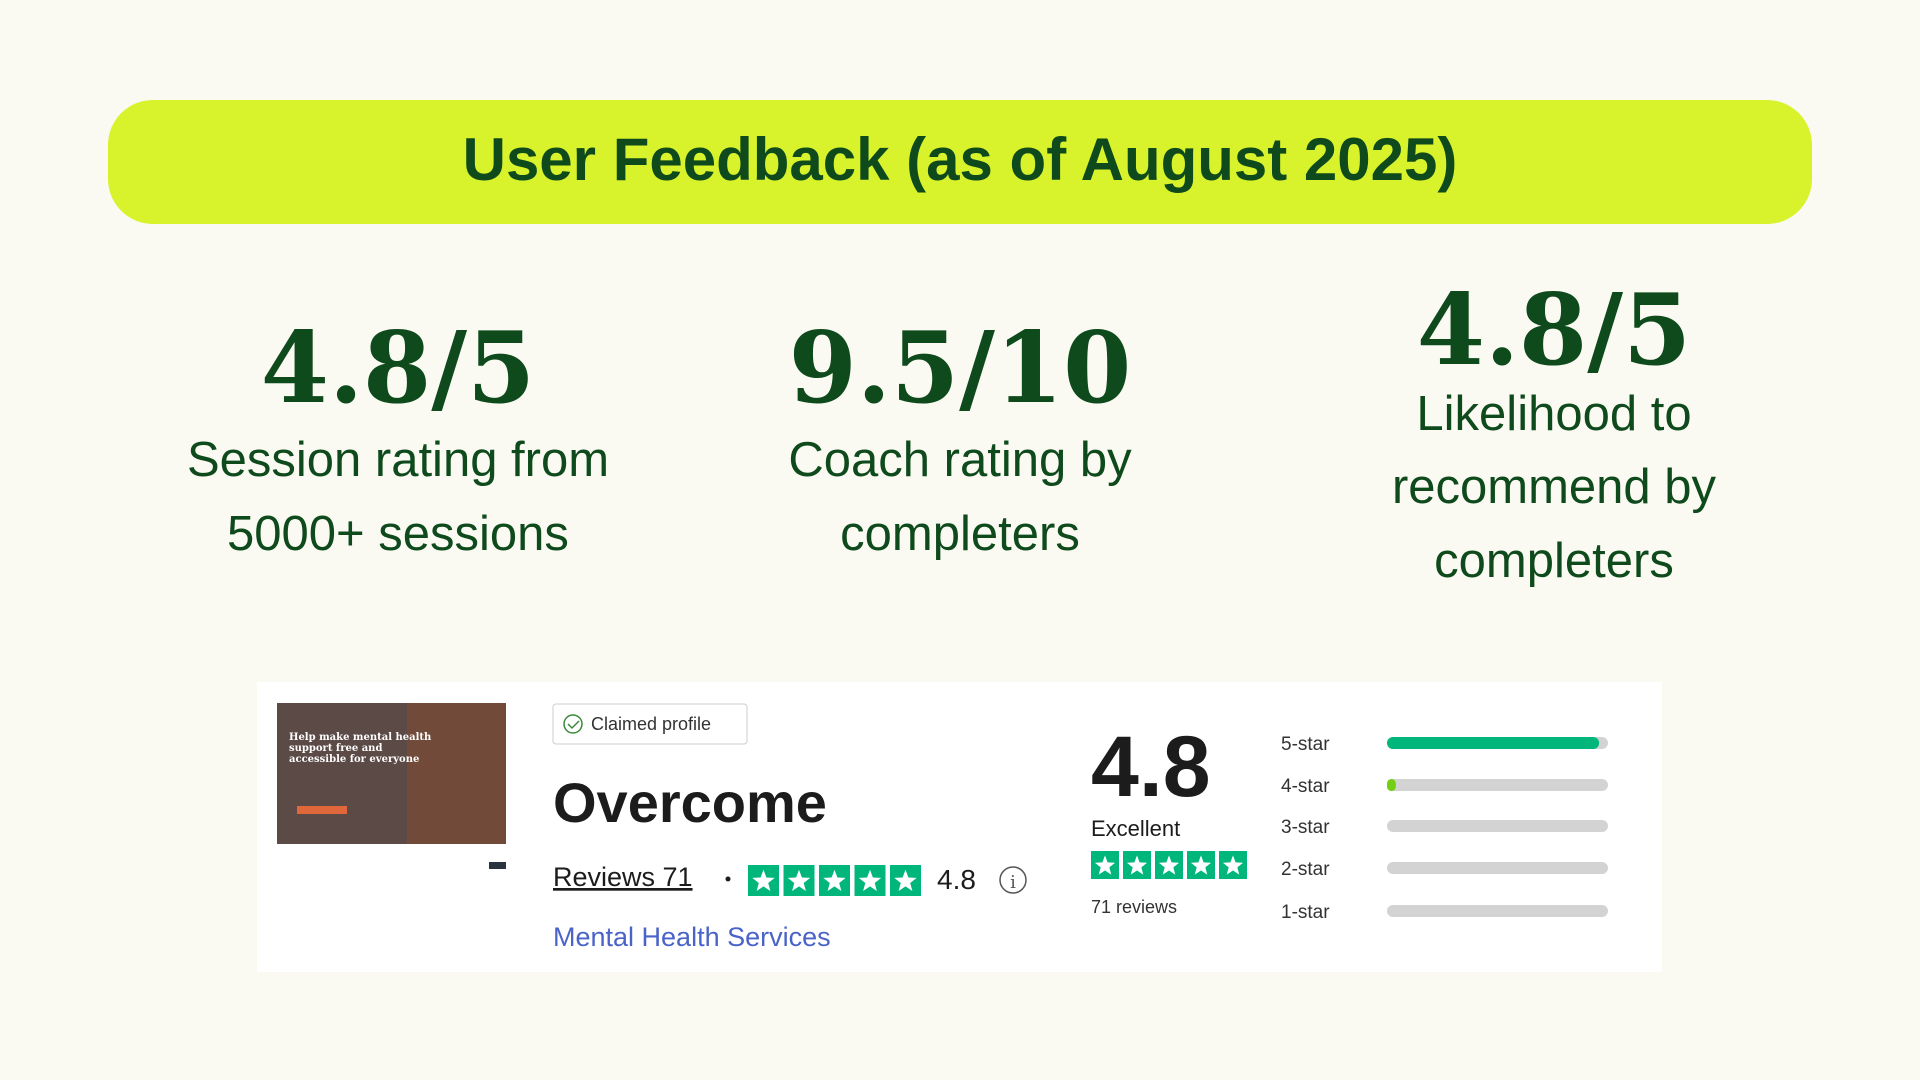 This screenshot has width=1920, height=1080. I want to click on distribution-label: 1-star, so click(1305, 912).